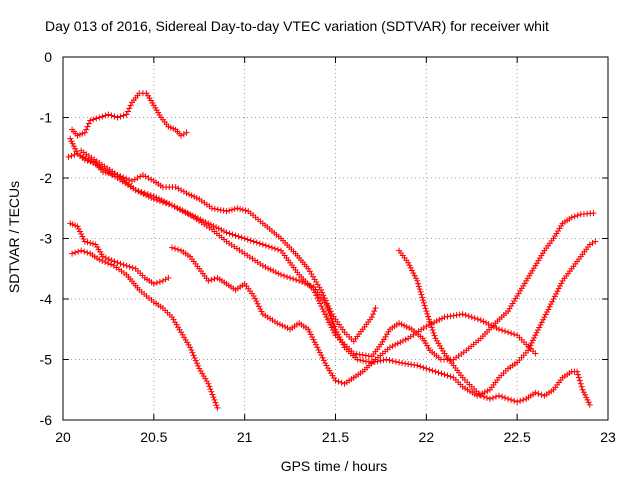 This screenshot has width=640, height=480. What do you see at coordinates (46, 239) in the screenshot?
I see `y-tick-label: -3` at bounding box center [46, 239].